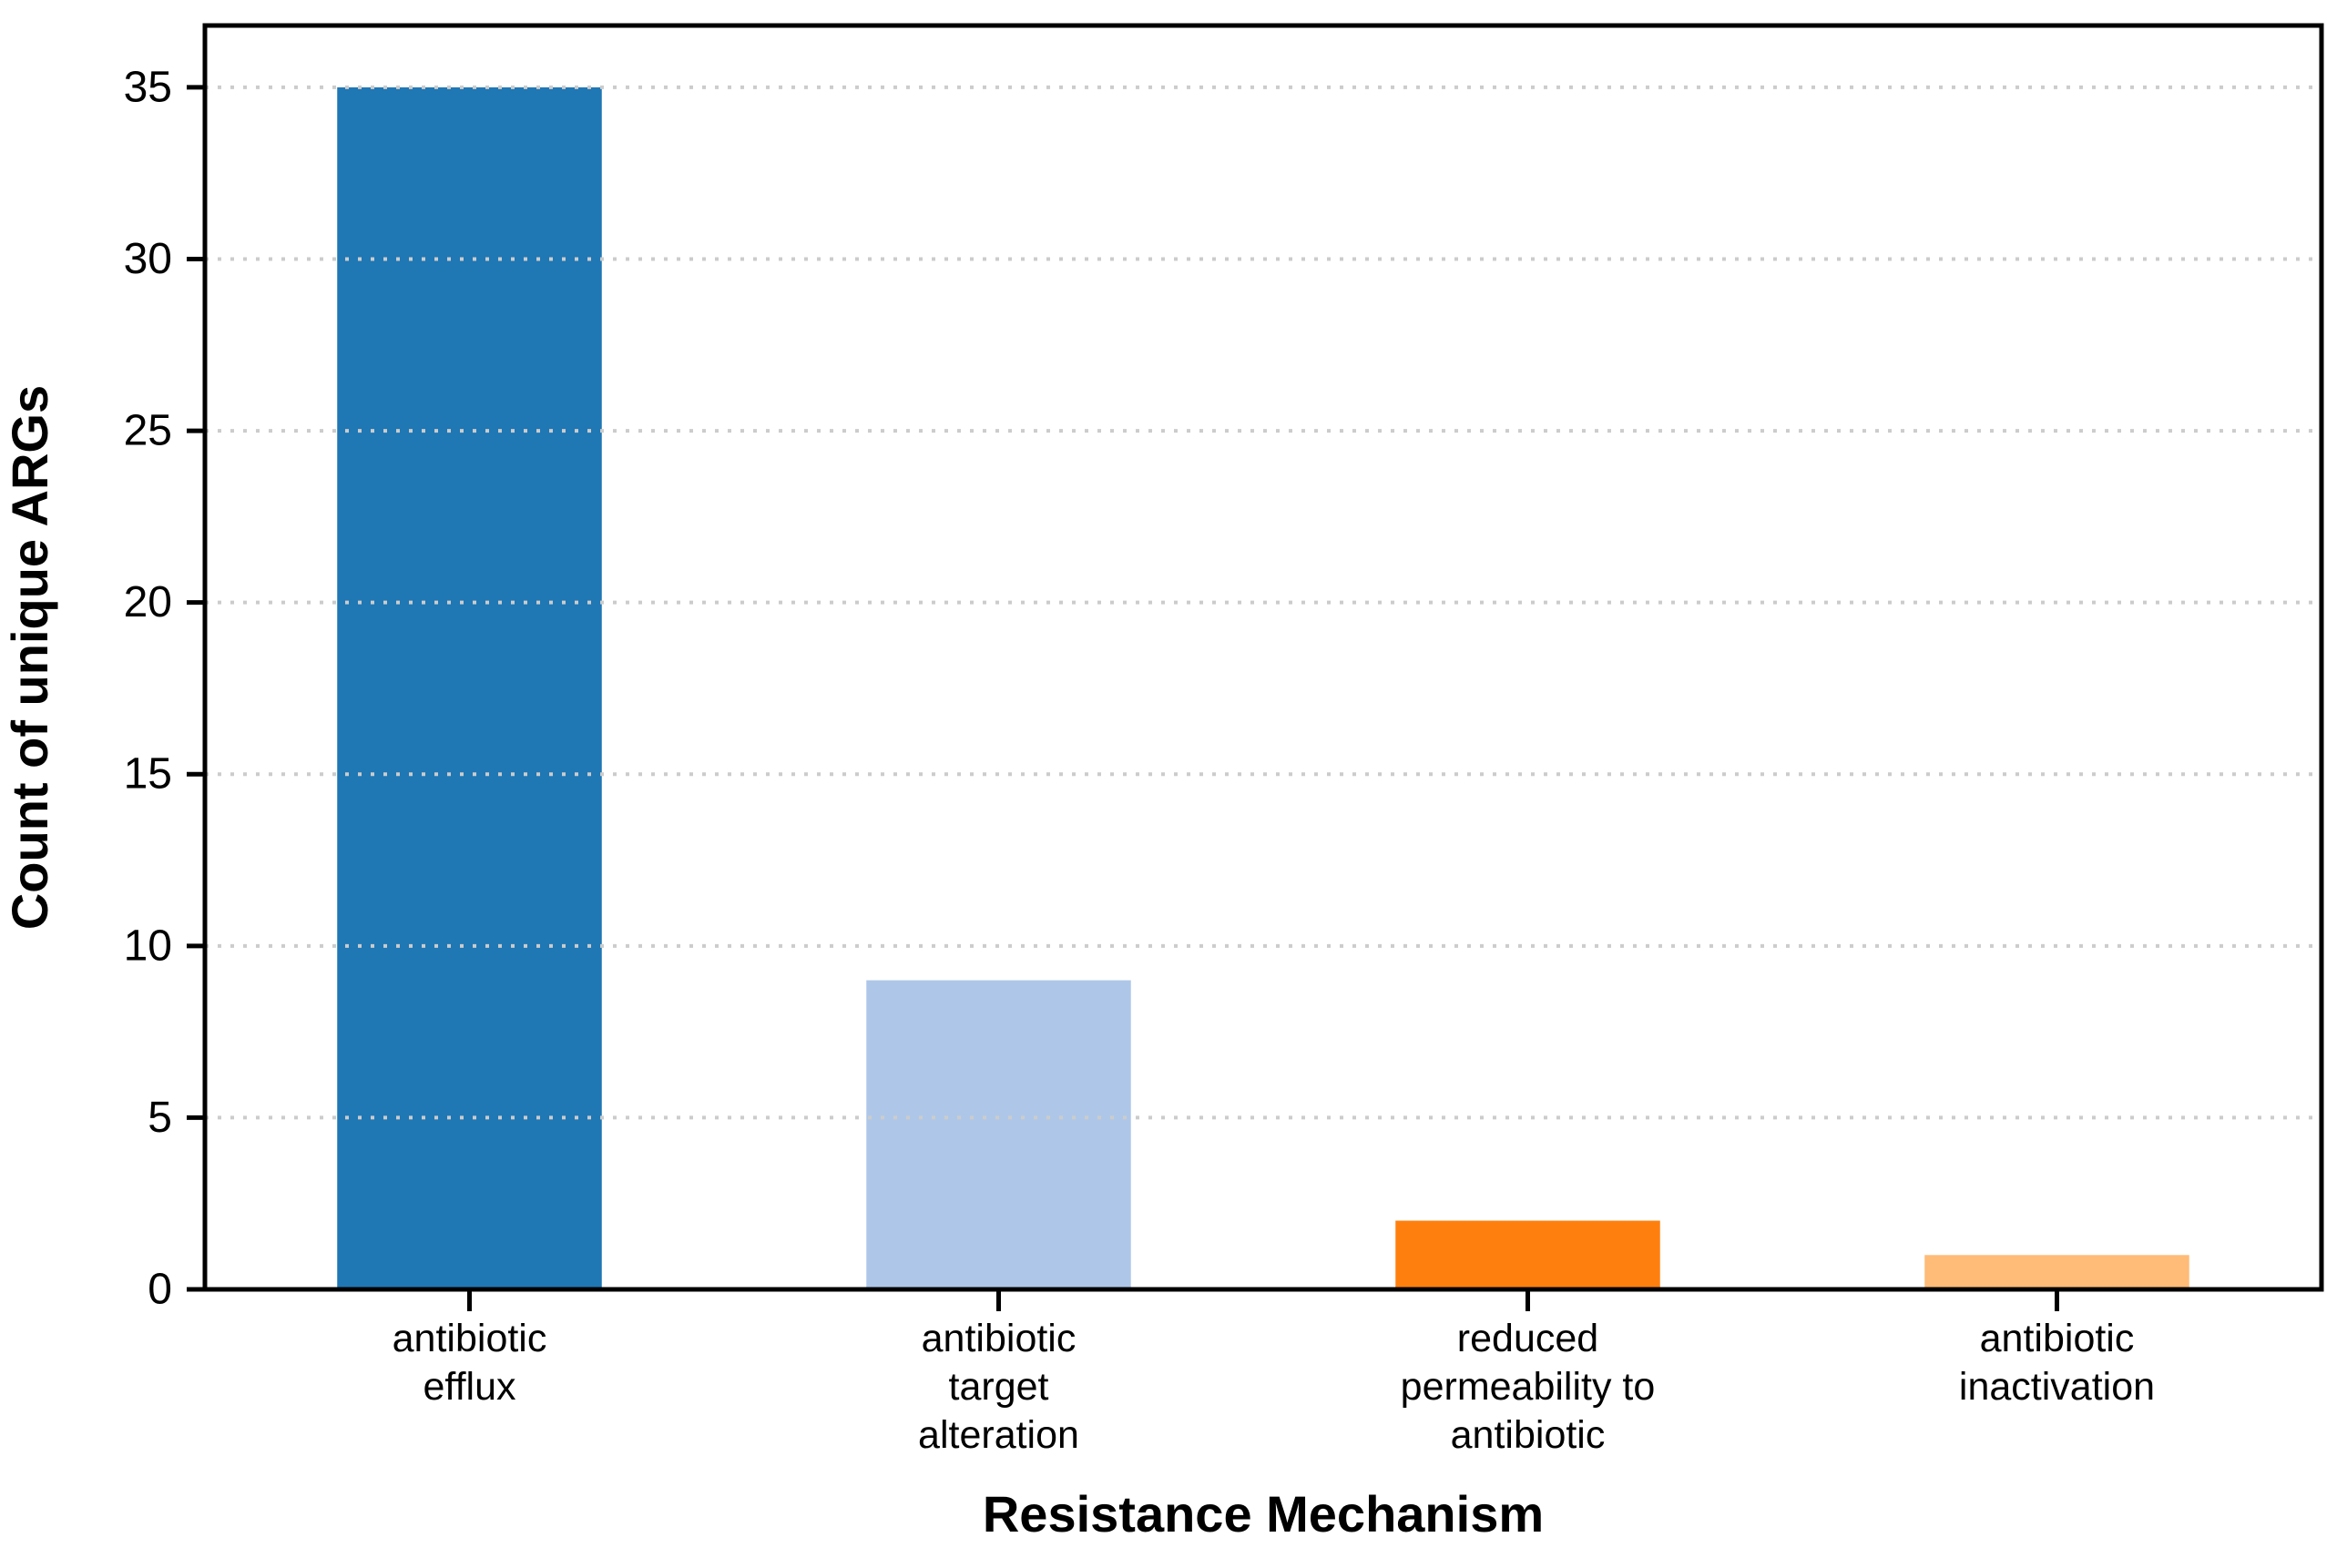  What do you see at coordinates (148, 602) in the screenshot?
I see `y-tick-label: 20` at bounding box center [148, 602].